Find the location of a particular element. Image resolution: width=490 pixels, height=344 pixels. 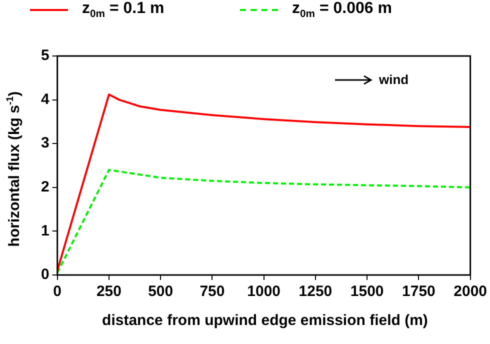

y-tick-label: 5 is located at coordinates (45, 55).